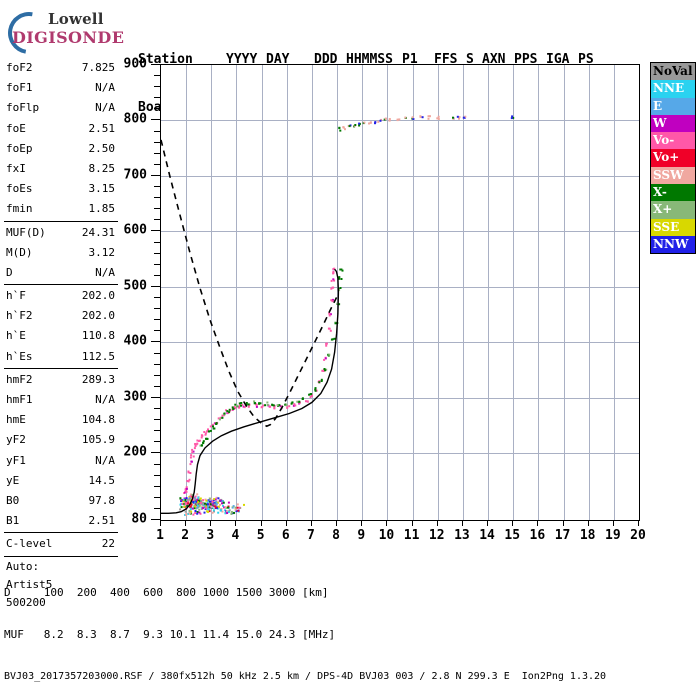 Image resolution: width=700 pixels, height=698 pixels. Describe the element at coordinates (19, 379) in the screenshot. I see `param-key: hmF2` at that location.